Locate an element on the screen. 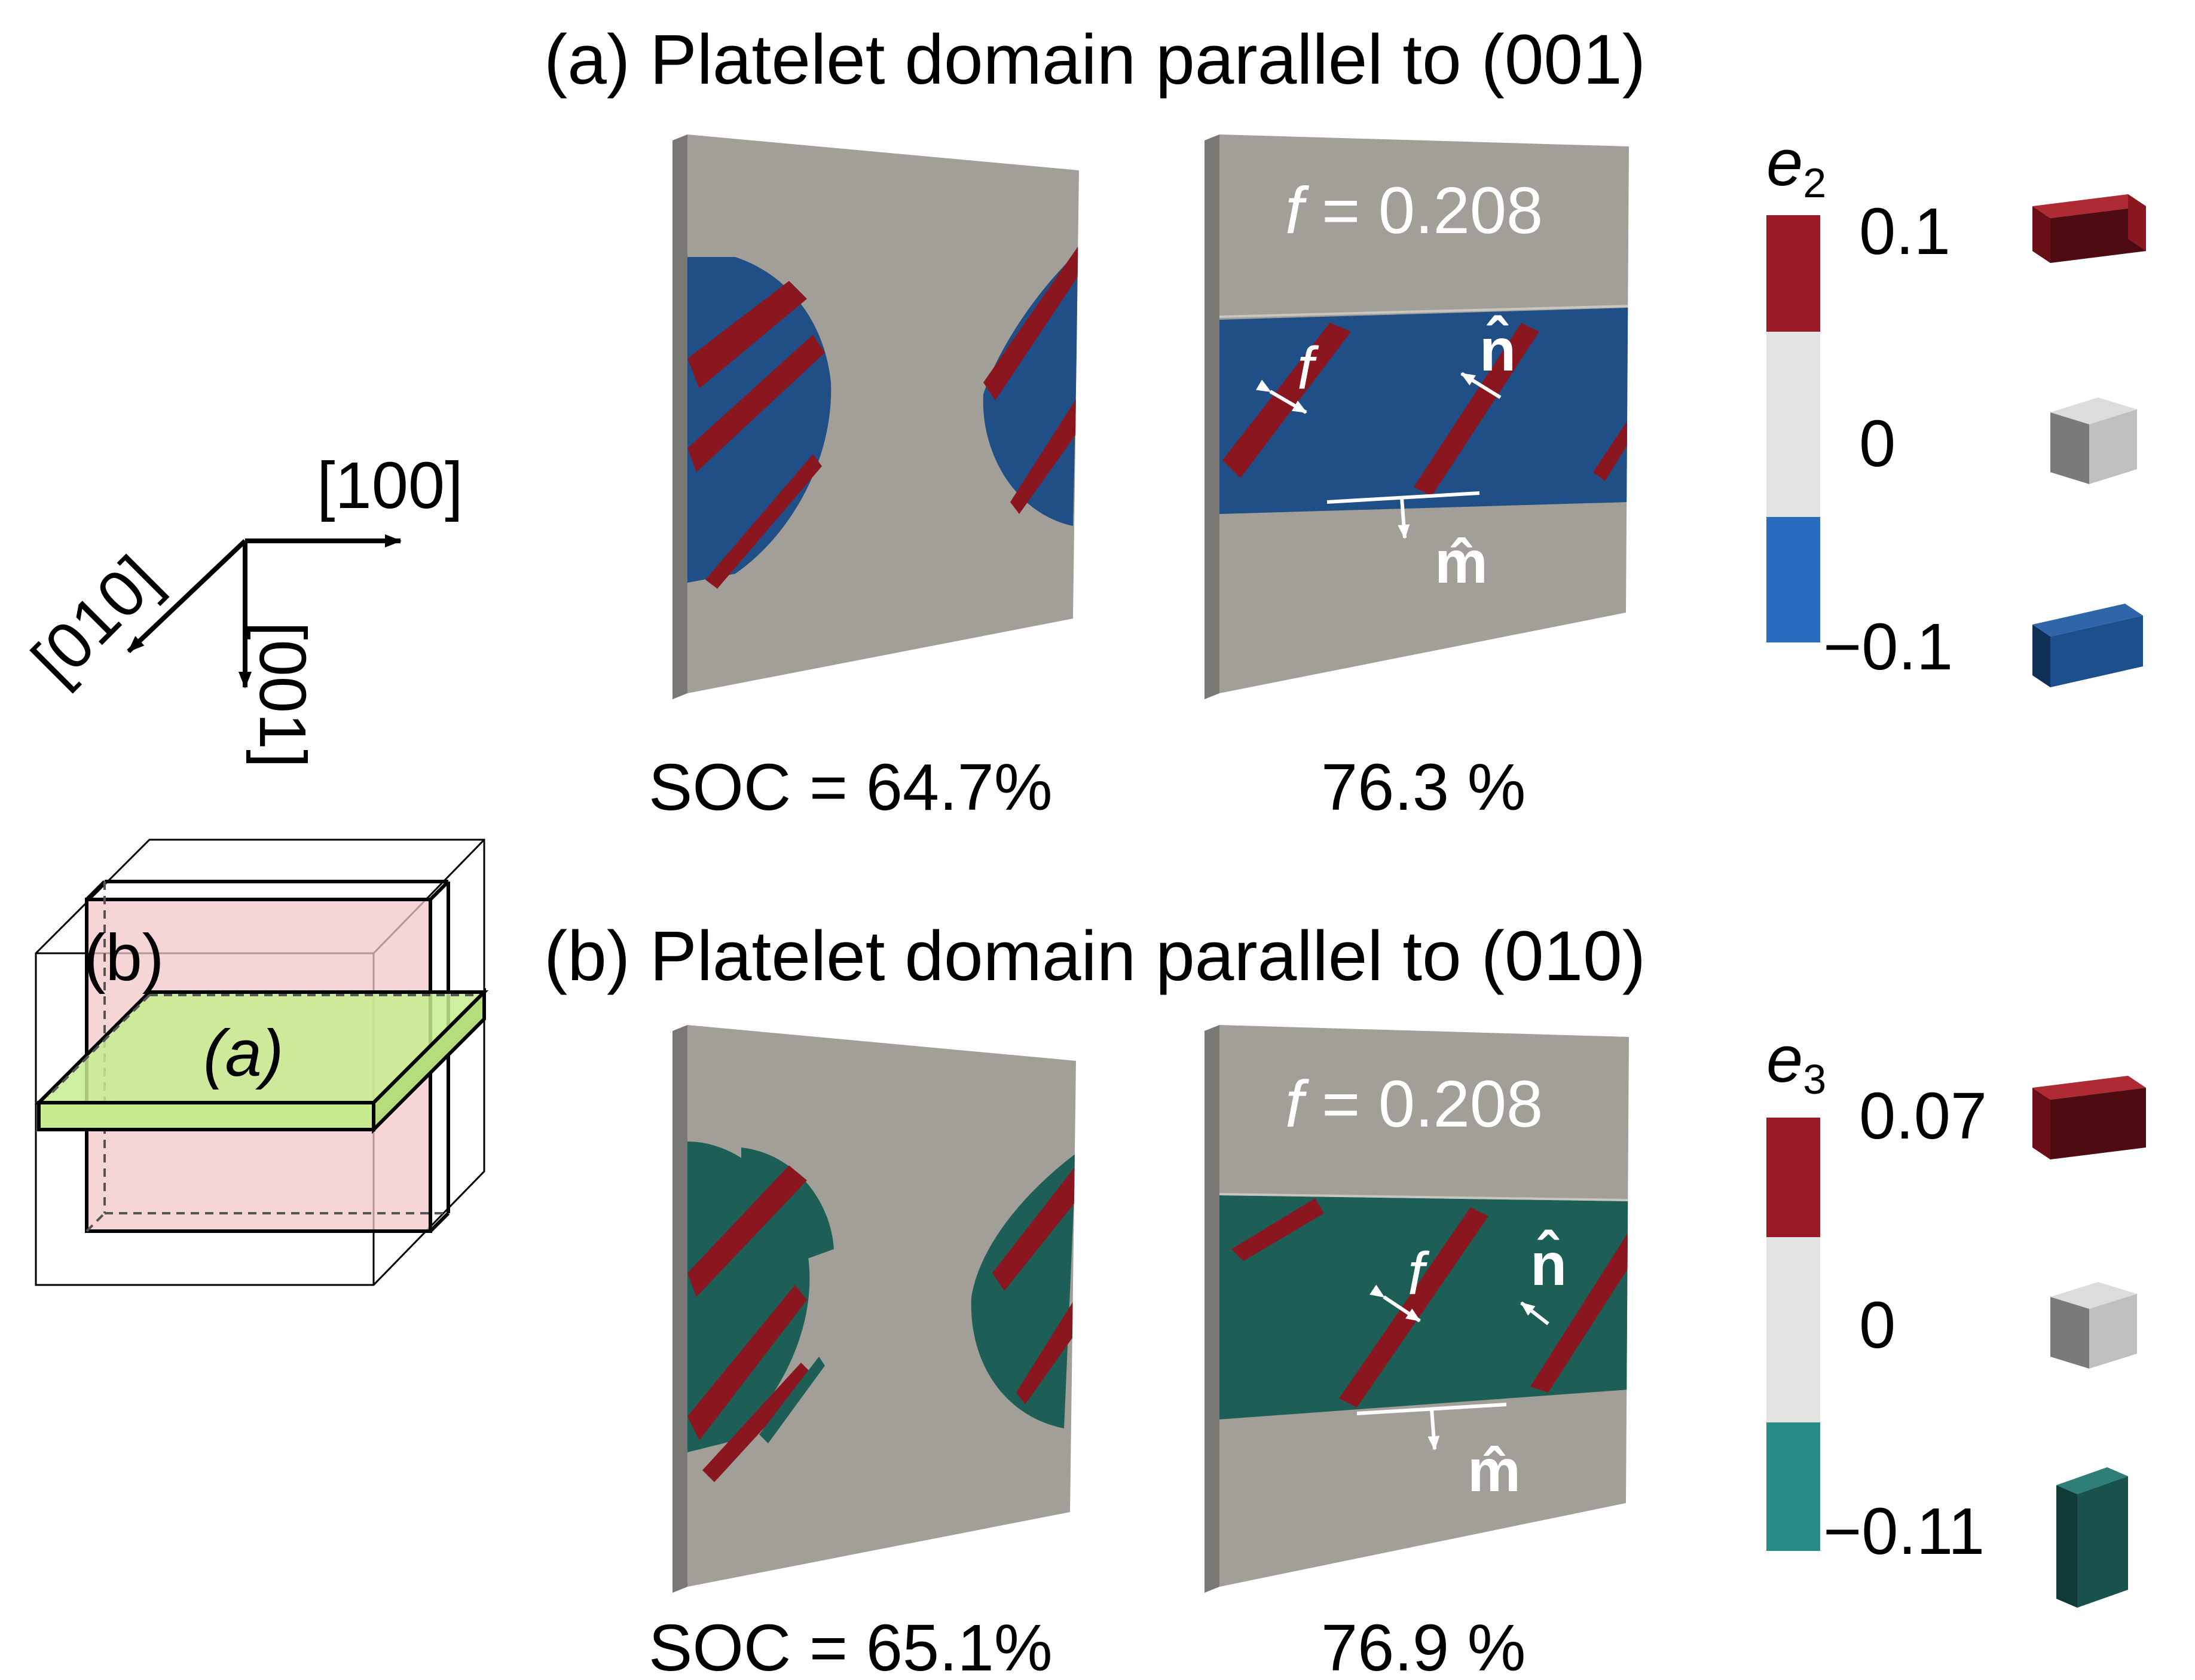 The image size is (2195, 1680). colorbar-b-low is located at coordinates (1793, 1487).